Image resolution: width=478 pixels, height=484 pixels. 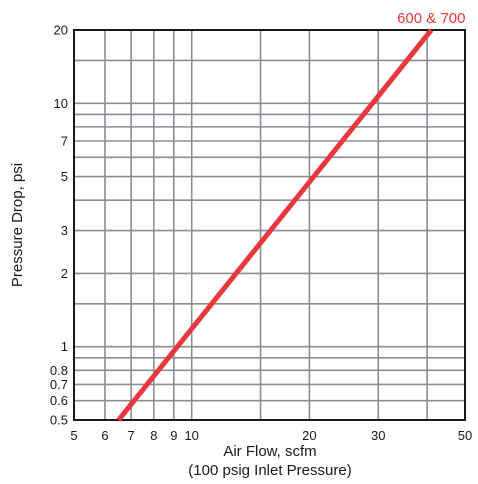 I want to click on x-tick-label: 30, so click(x=378, y=435).